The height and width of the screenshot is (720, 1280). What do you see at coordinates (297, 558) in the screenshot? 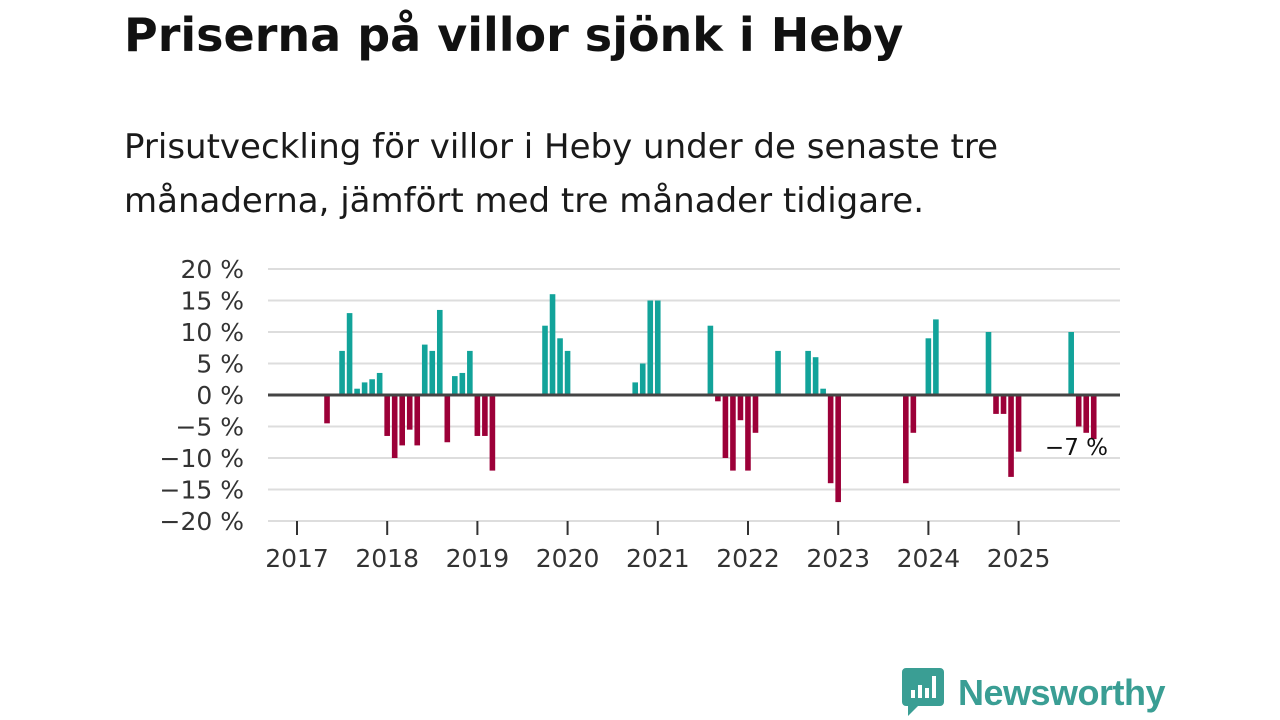
I see `x-tick-label: 2017` at bounding box center [297, 558].